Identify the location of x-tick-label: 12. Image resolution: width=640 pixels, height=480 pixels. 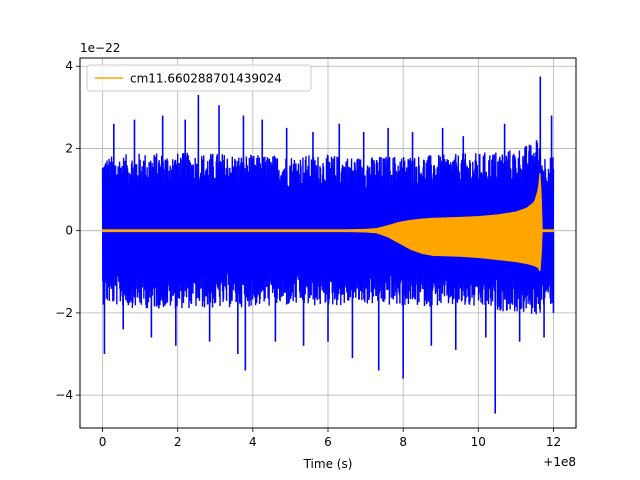
(553, 442).